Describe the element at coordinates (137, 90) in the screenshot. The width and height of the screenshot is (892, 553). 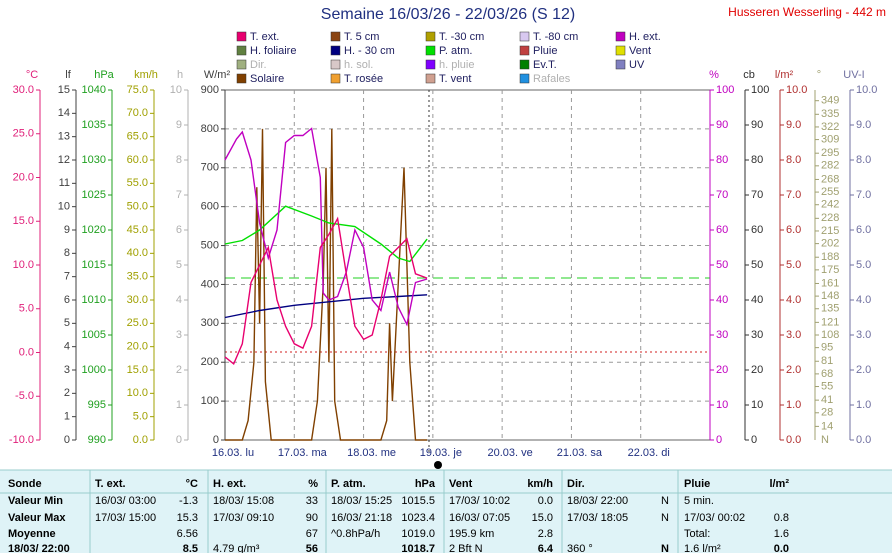
I see `y-tick-label: 75.0` at that location.